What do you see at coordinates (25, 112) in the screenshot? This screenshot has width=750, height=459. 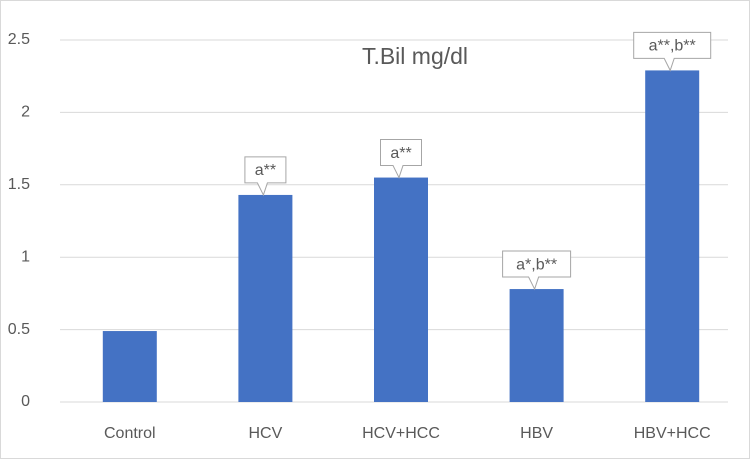 I see `y-tick-label: 2` at bounding box center [25, 112].